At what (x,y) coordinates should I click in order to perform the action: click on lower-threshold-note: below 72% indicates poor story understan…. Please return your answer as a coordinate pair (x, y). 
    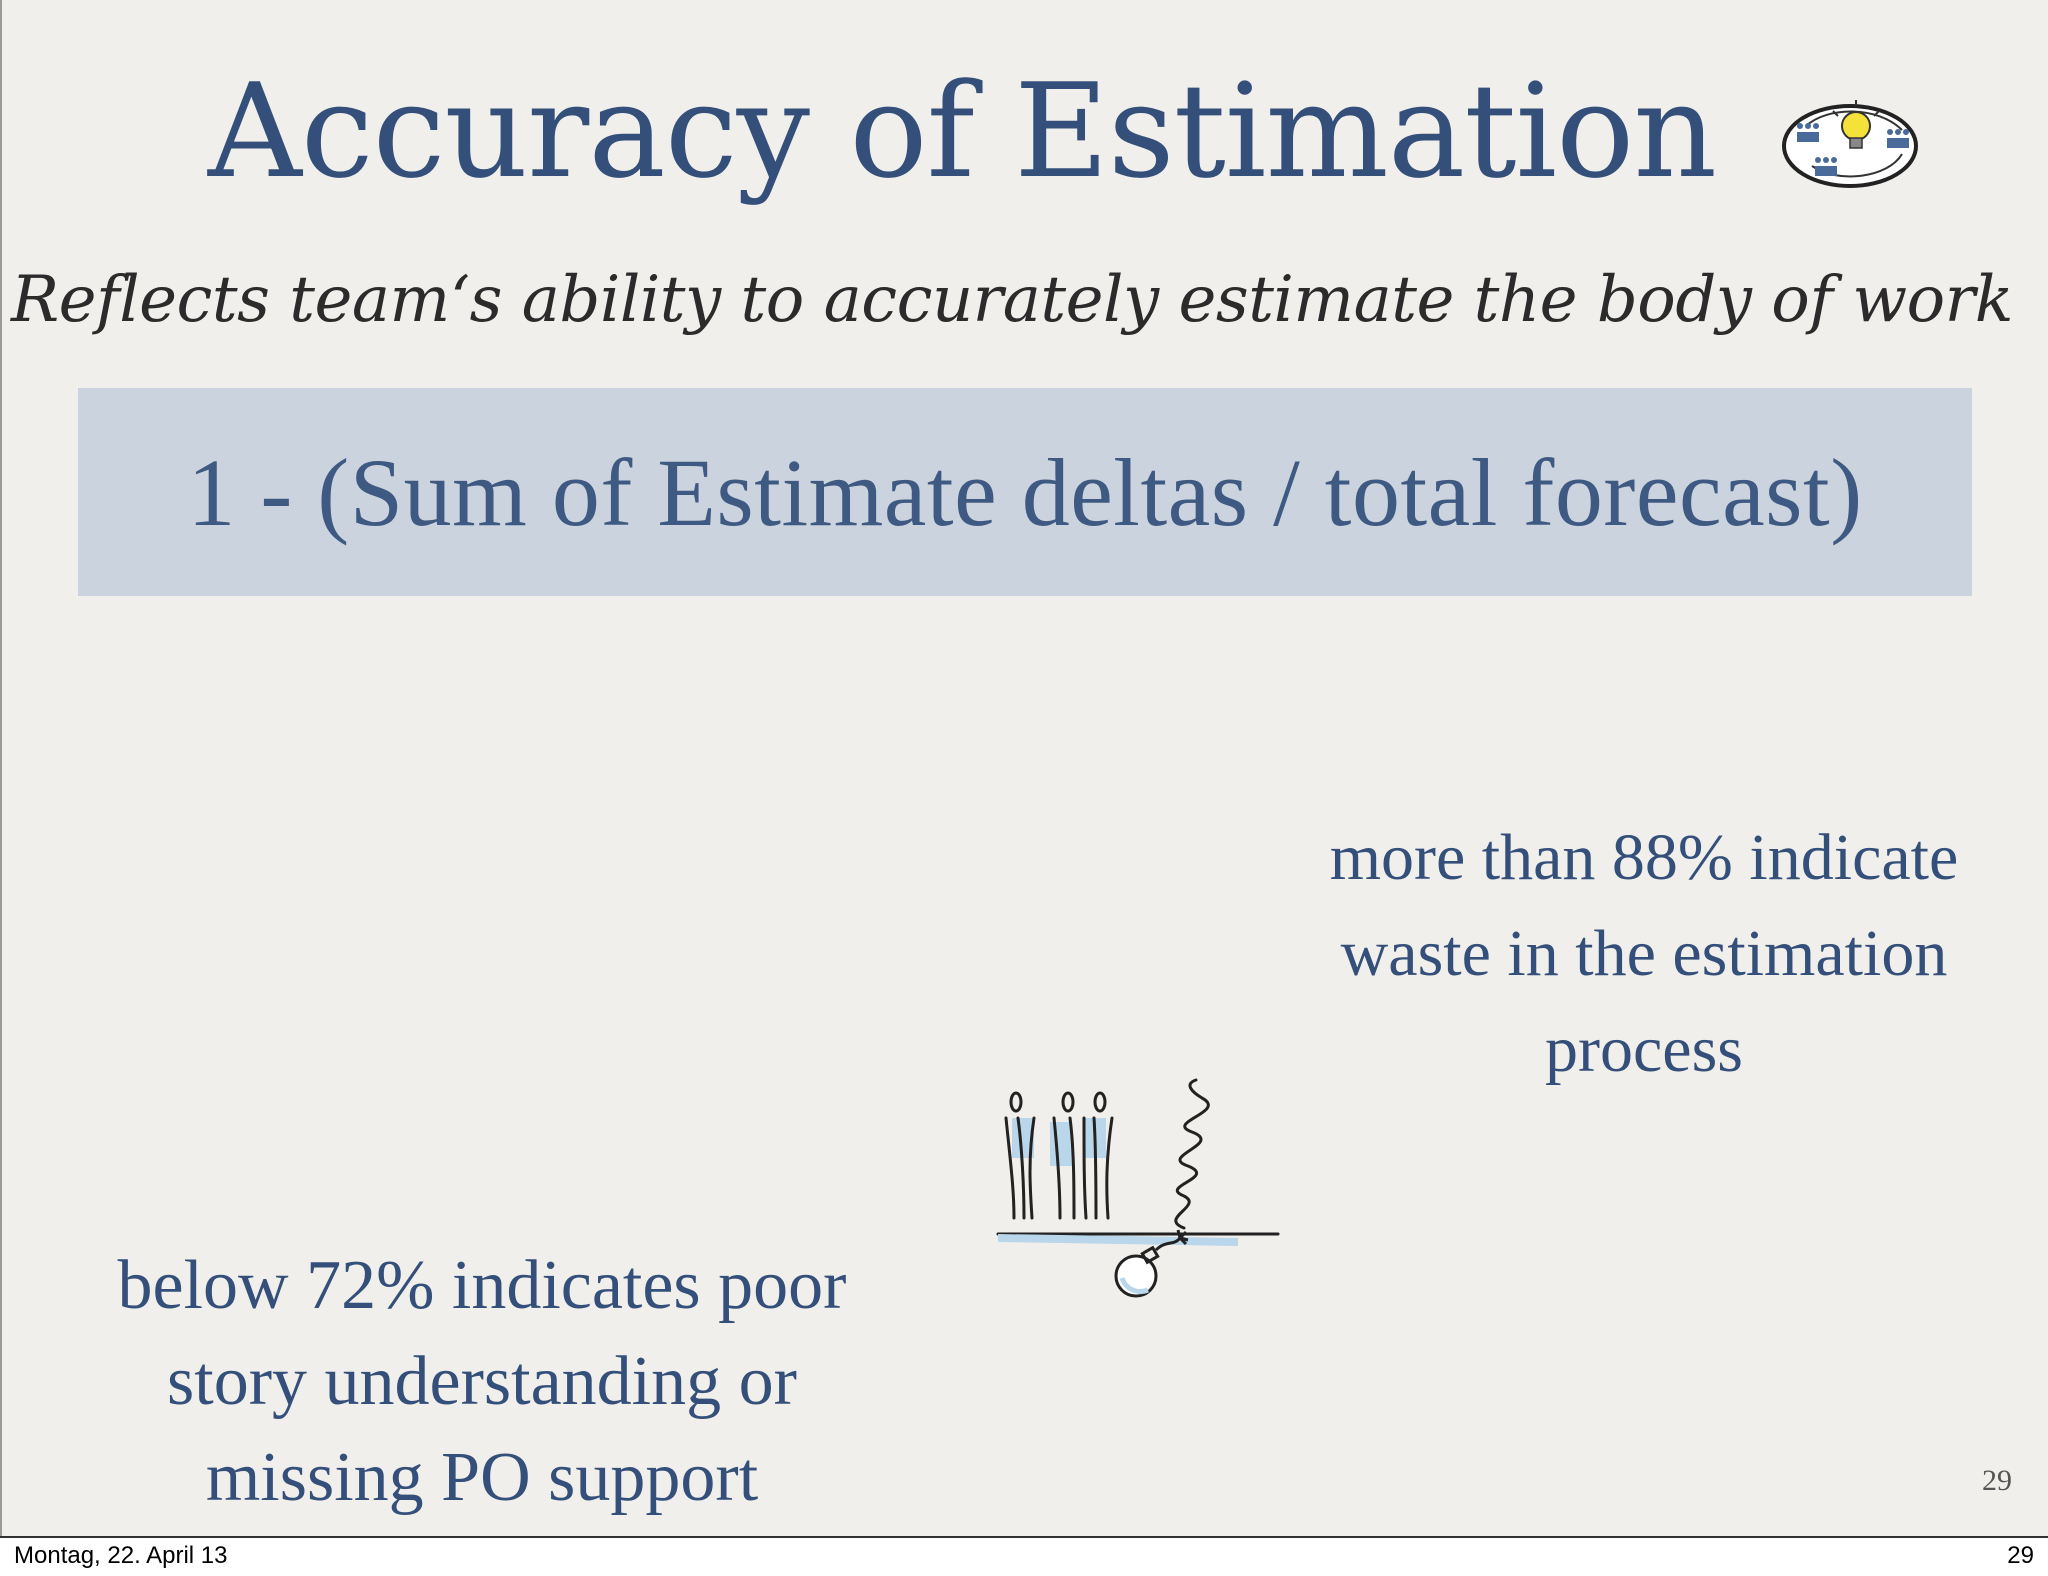
    Looking at the image, I should click on (482, 1382).